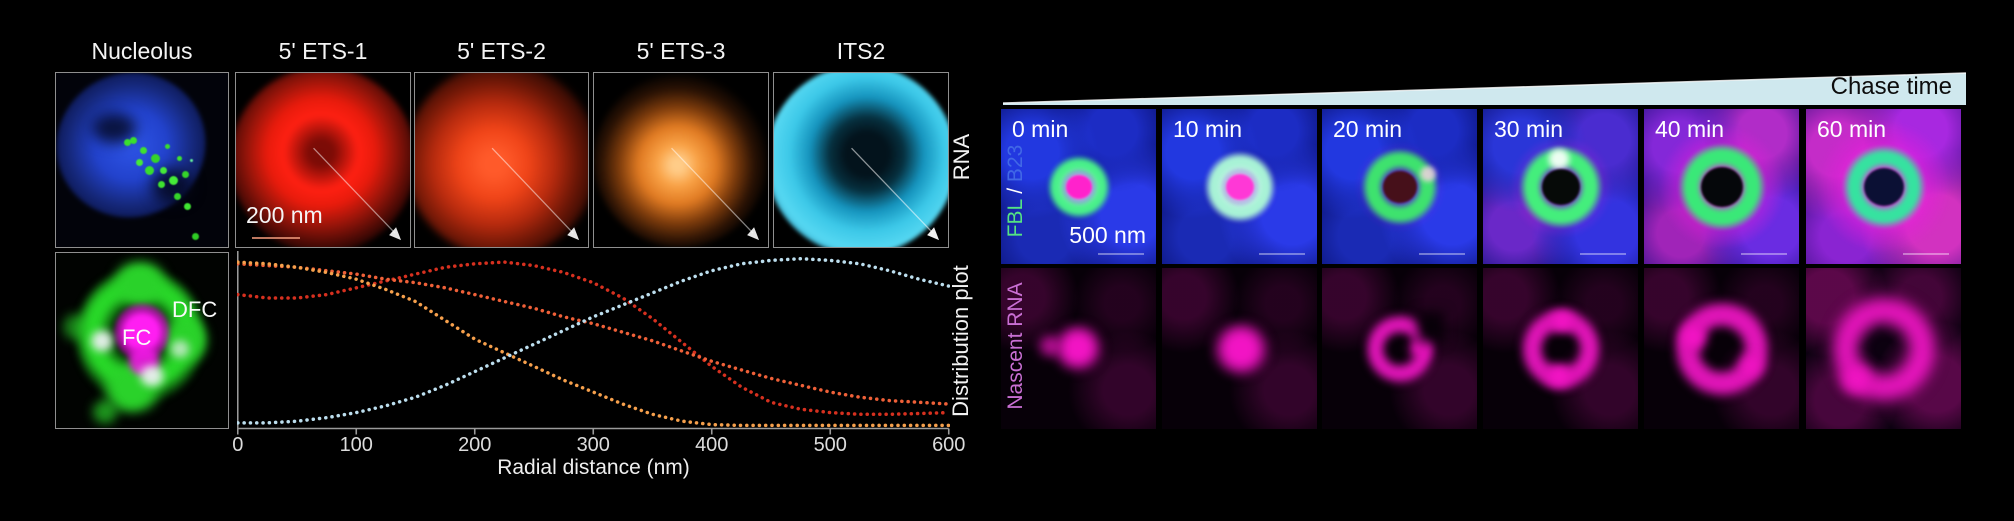  Describe the element at coordinates (1721, 348) in the screenshot. I see `chase-tile-bottom-40min` at that location.